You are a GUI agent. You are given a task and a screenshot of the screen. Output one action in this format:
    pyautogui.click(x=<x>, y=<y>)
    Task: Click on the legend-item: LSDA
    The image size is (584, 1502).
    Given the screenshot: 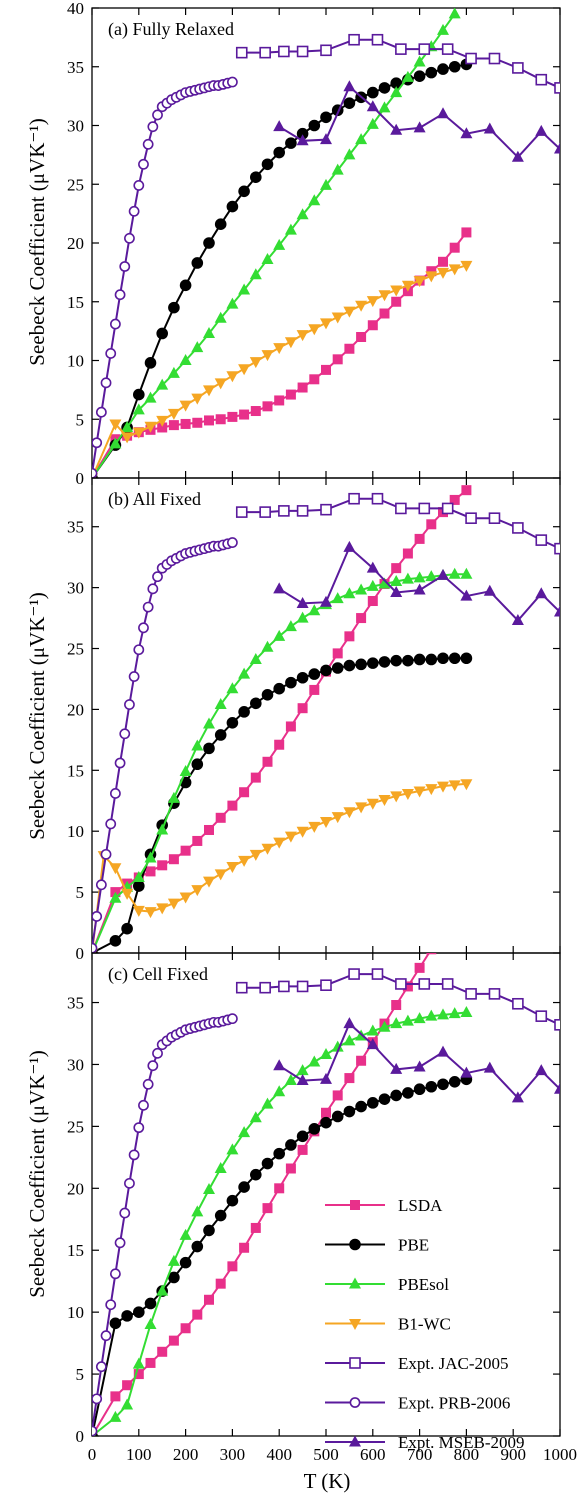 What is the action you would take?
    pyautogui.click(x=384, y=1205)
    